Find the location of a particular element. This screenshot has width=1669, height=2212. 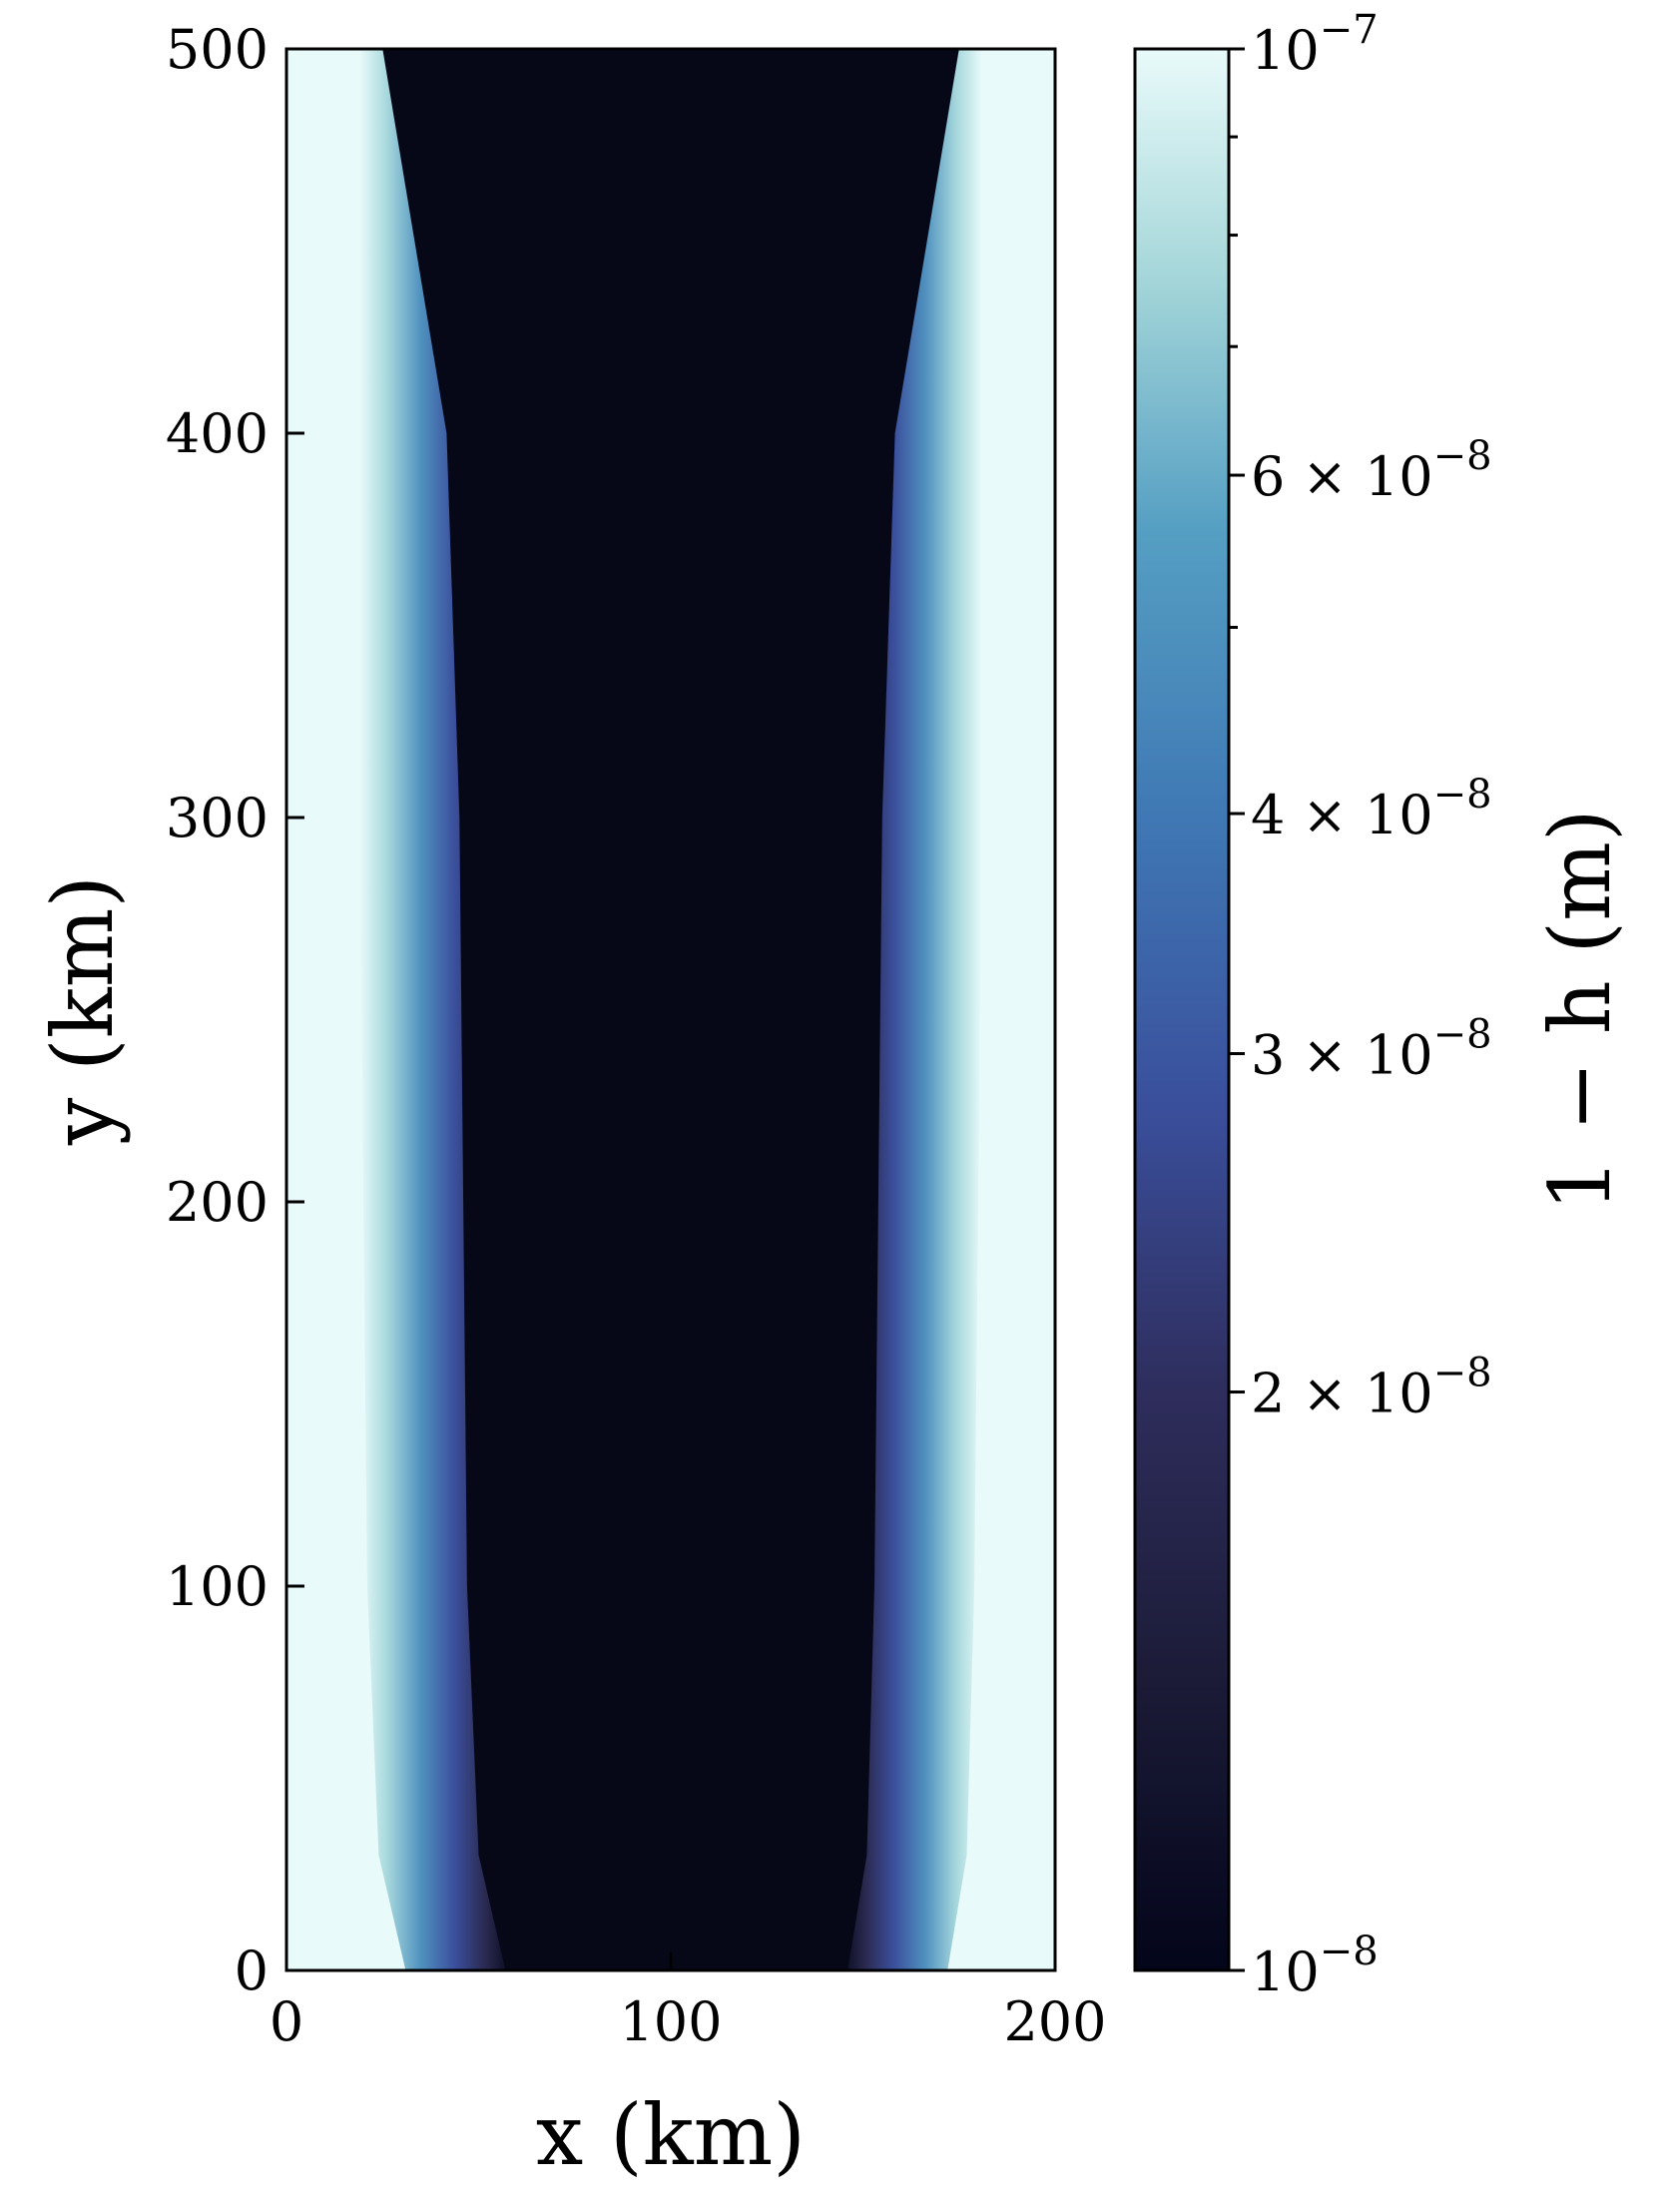

colorbar-tick-label: 10⁻⁸ is located at coordinates (1315, 1966).